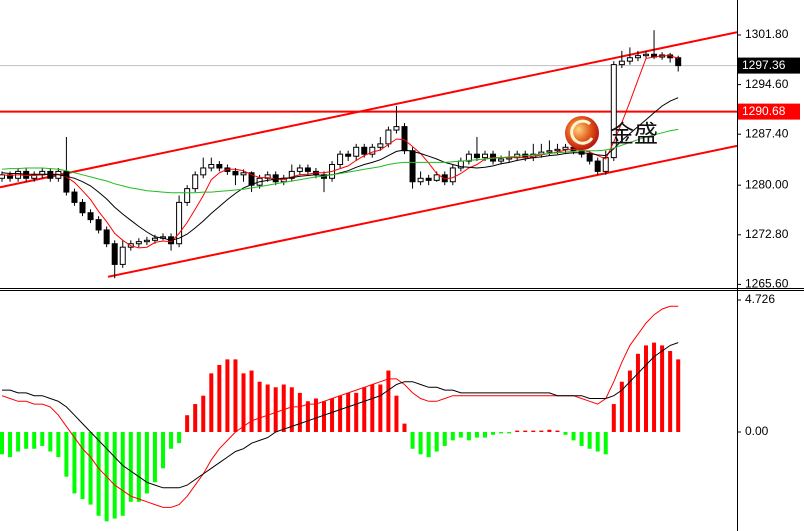 This screenshot has width=804, height=531. I want to click on y-tick-label: 1287.40, so click(767, 133).